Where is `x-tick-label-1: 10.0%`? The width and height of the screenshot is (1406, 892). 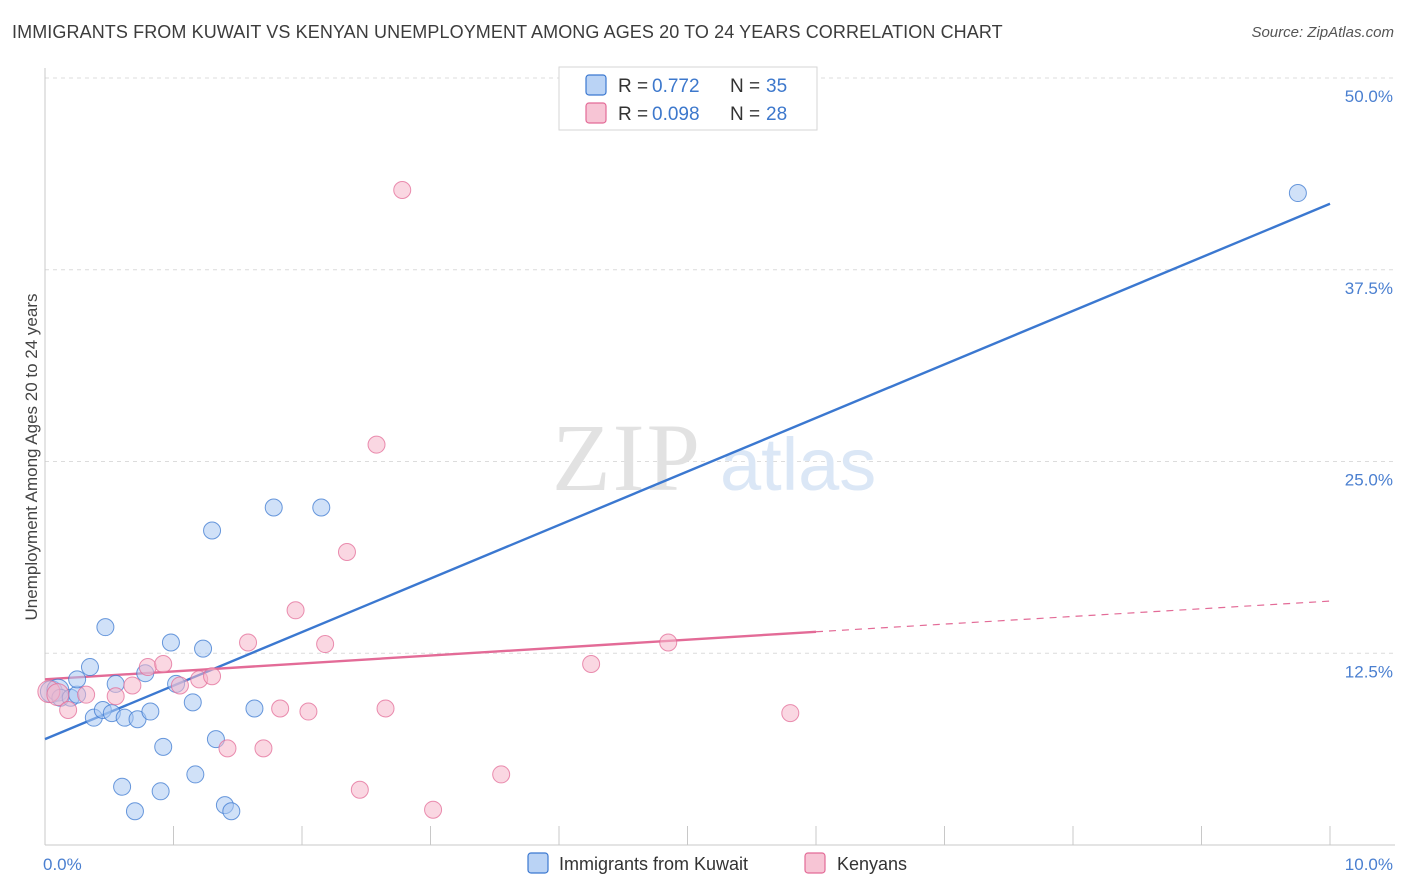
x-tick-label-1: 10.0% is located at coordinates (1369, 864).